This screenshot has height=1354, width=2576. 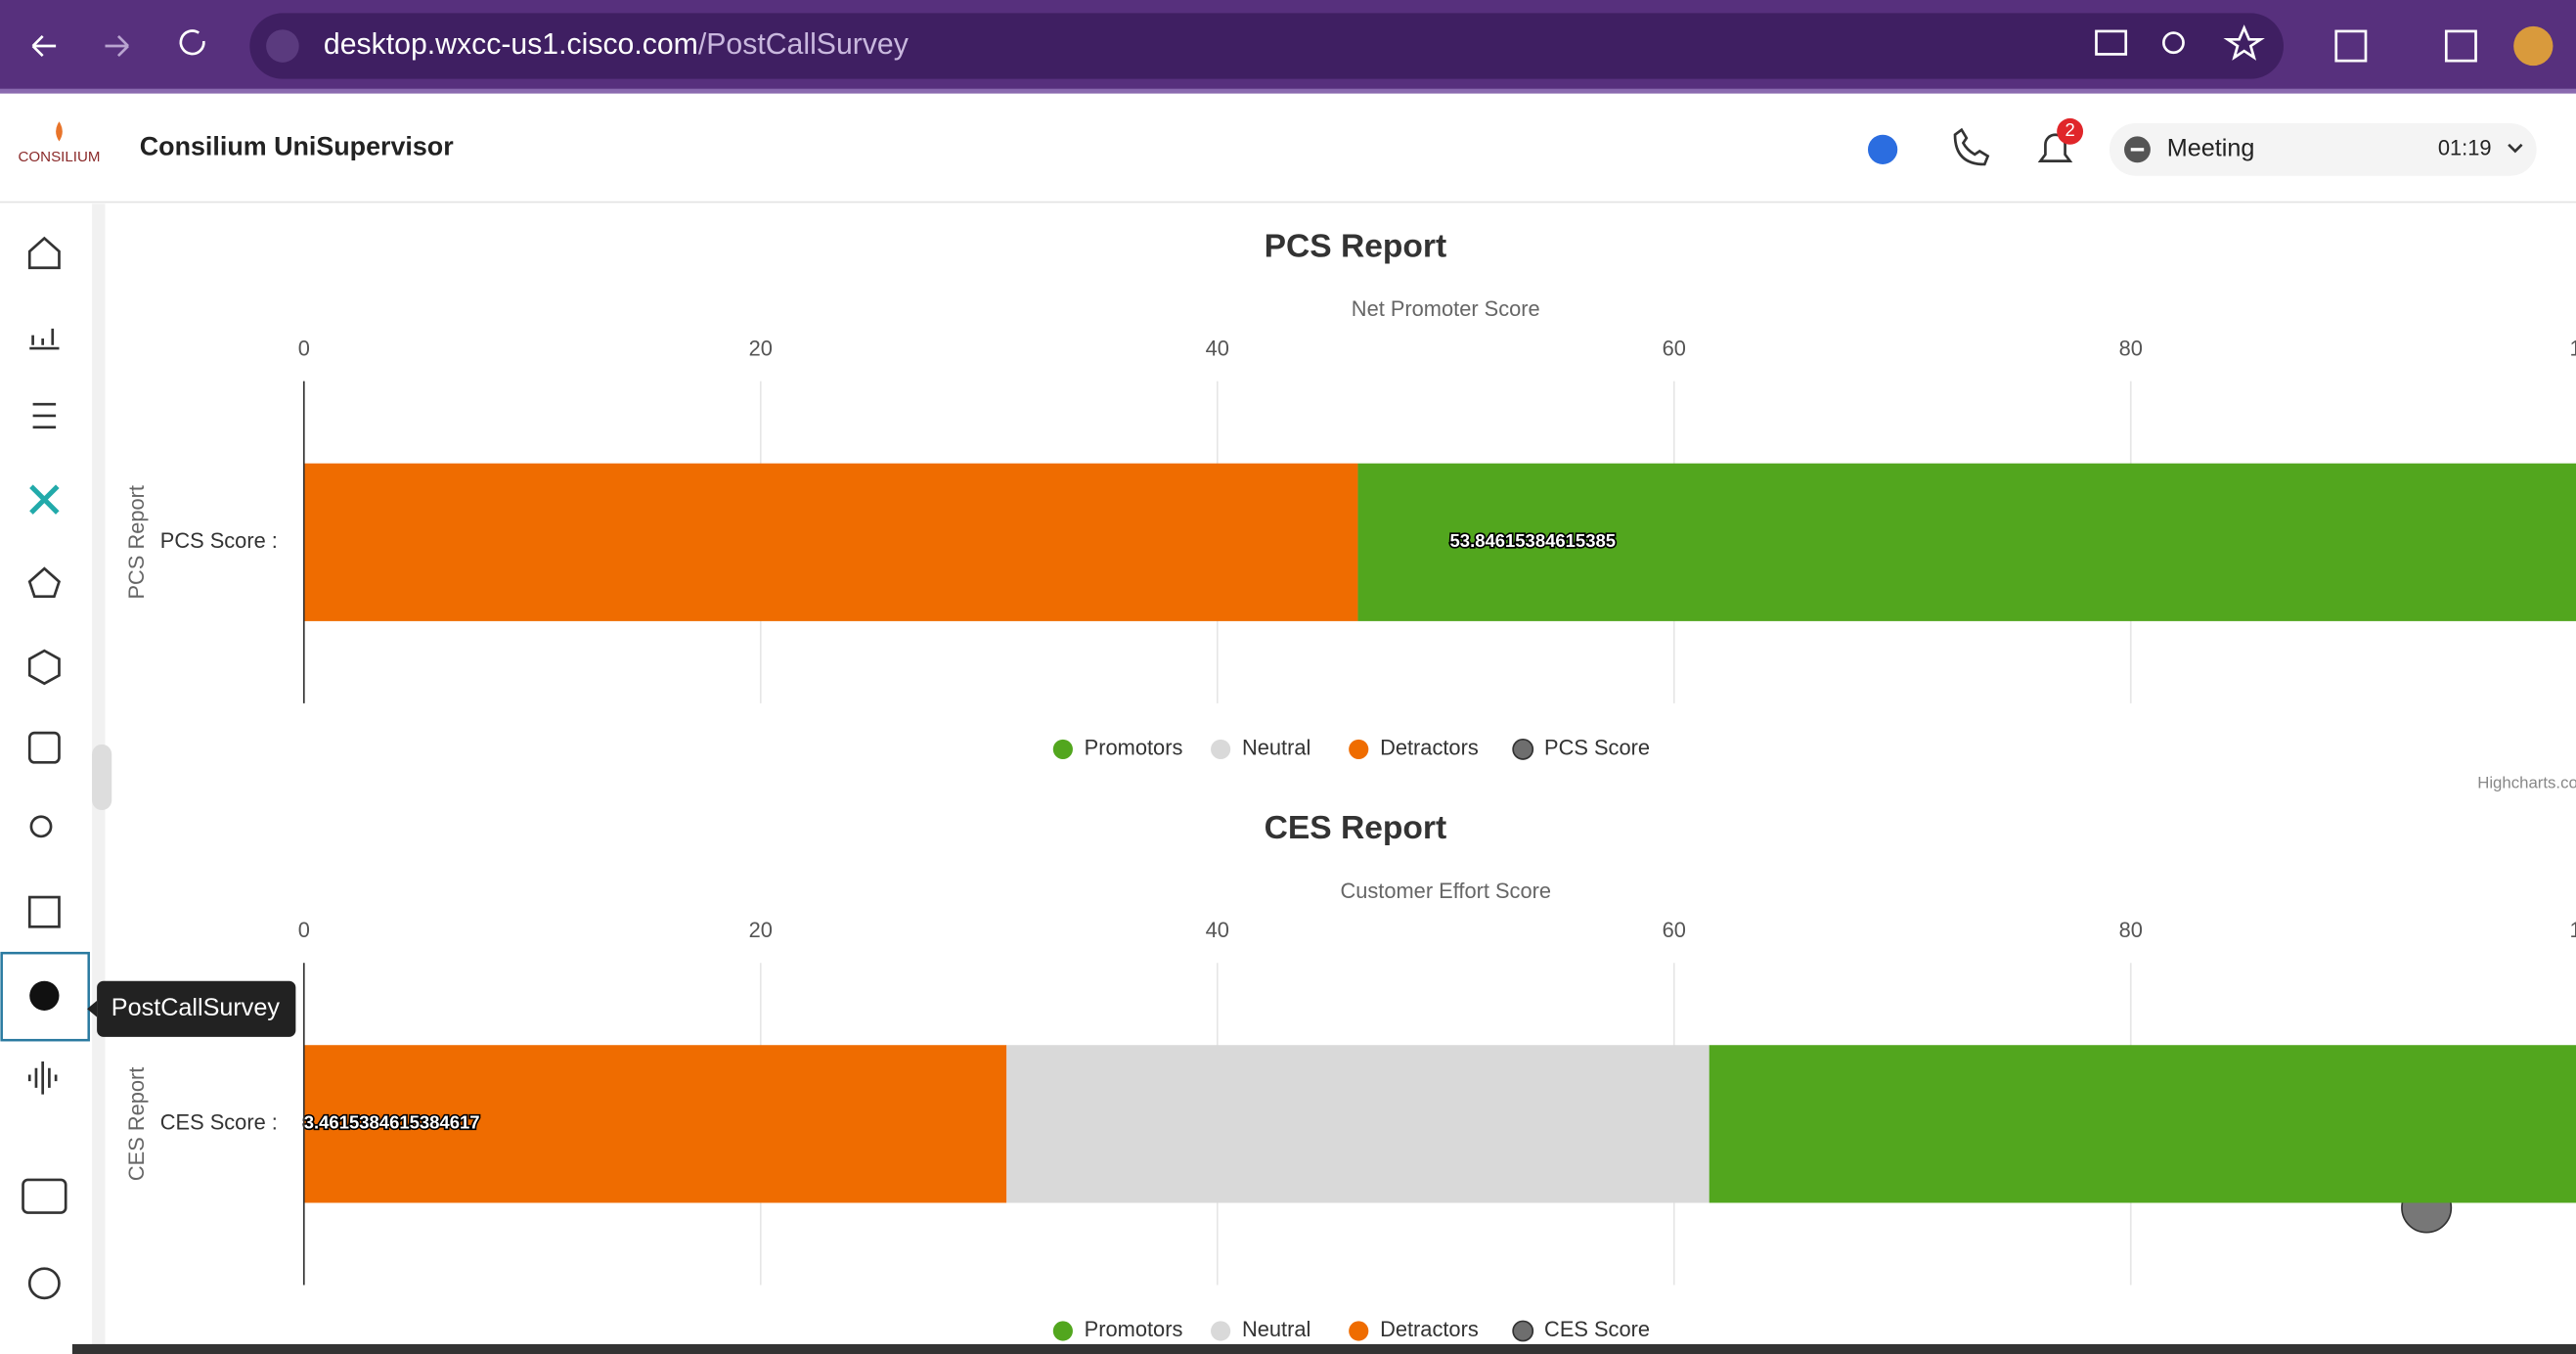 I want to click on address-bar, so click(x=1267, y=46).